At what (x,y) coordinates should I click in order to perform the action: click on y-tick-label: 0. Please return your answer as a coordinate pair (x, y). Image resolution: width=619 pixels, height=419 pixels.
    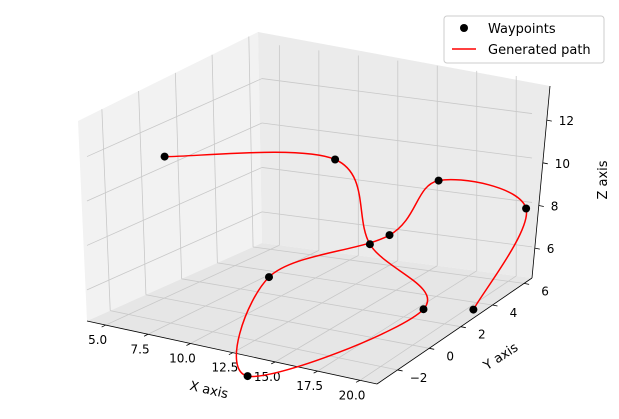
    Looking at the image, I should click on (450, 356).